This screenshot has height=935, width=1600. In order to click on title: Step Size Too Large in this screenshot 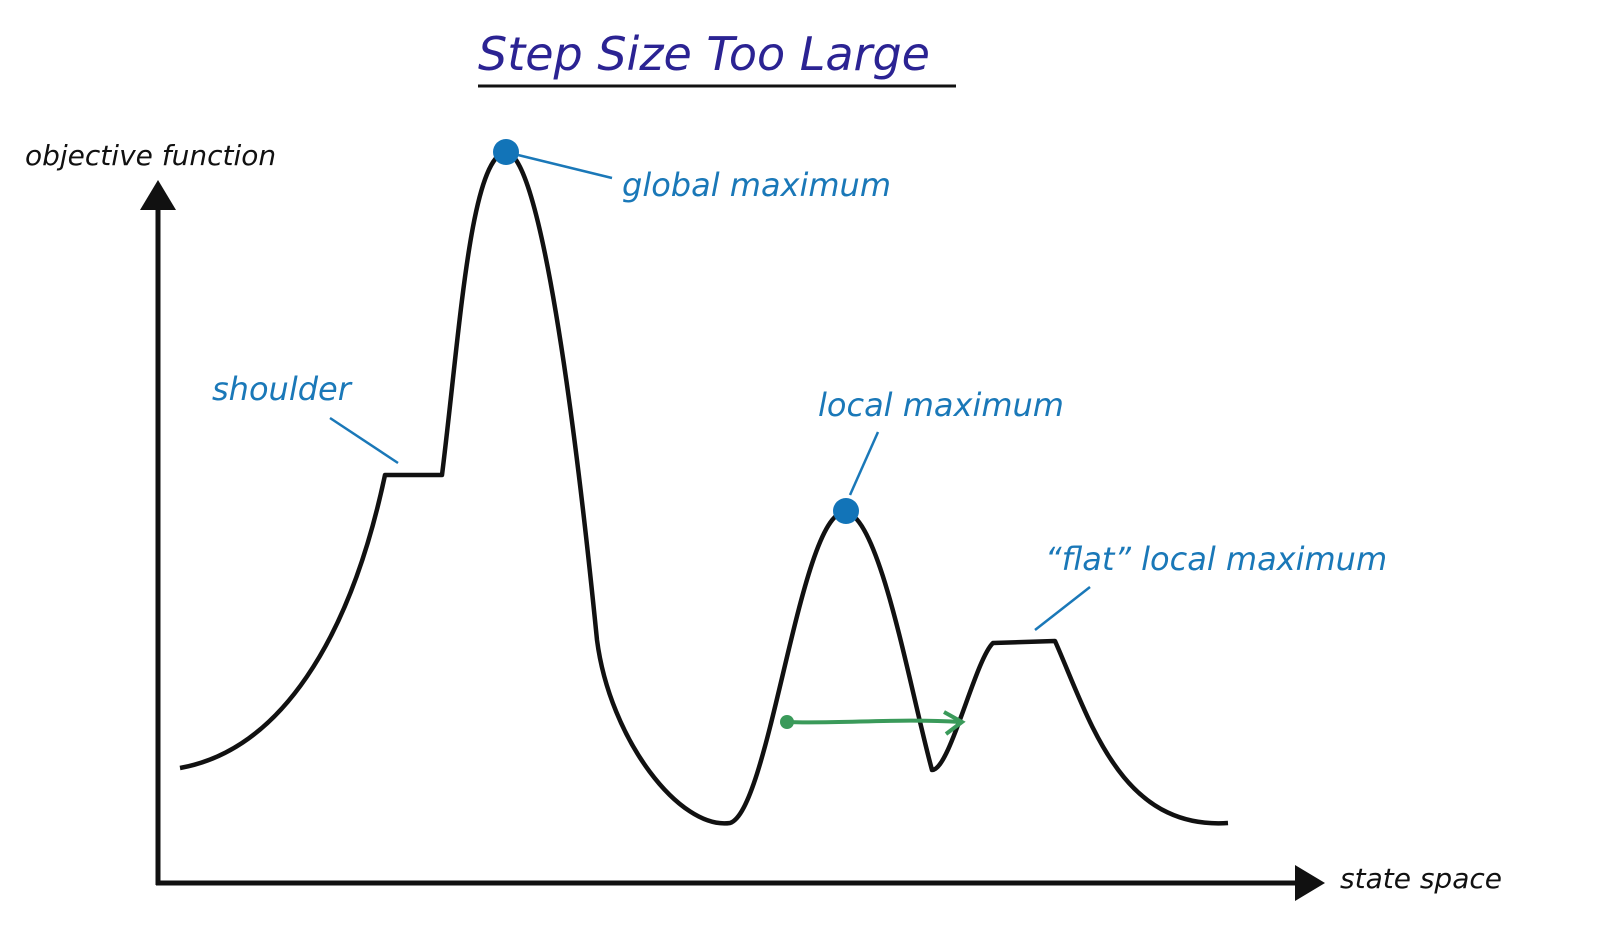, I will do `click(704, 54)`.